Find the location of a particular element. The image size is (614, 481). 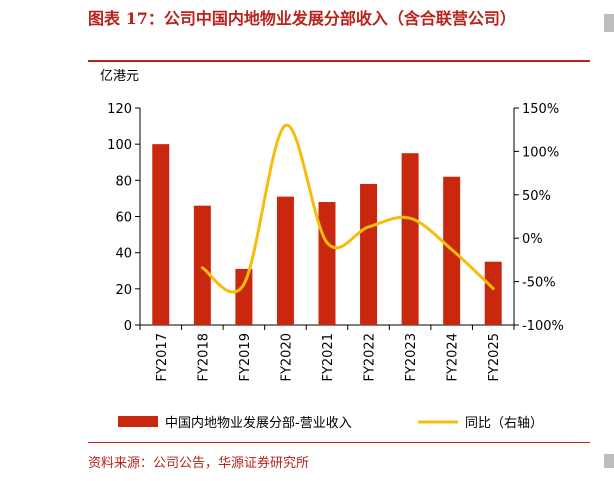

adjacent-page-edge-bottom is located at coordinates (609, 461).